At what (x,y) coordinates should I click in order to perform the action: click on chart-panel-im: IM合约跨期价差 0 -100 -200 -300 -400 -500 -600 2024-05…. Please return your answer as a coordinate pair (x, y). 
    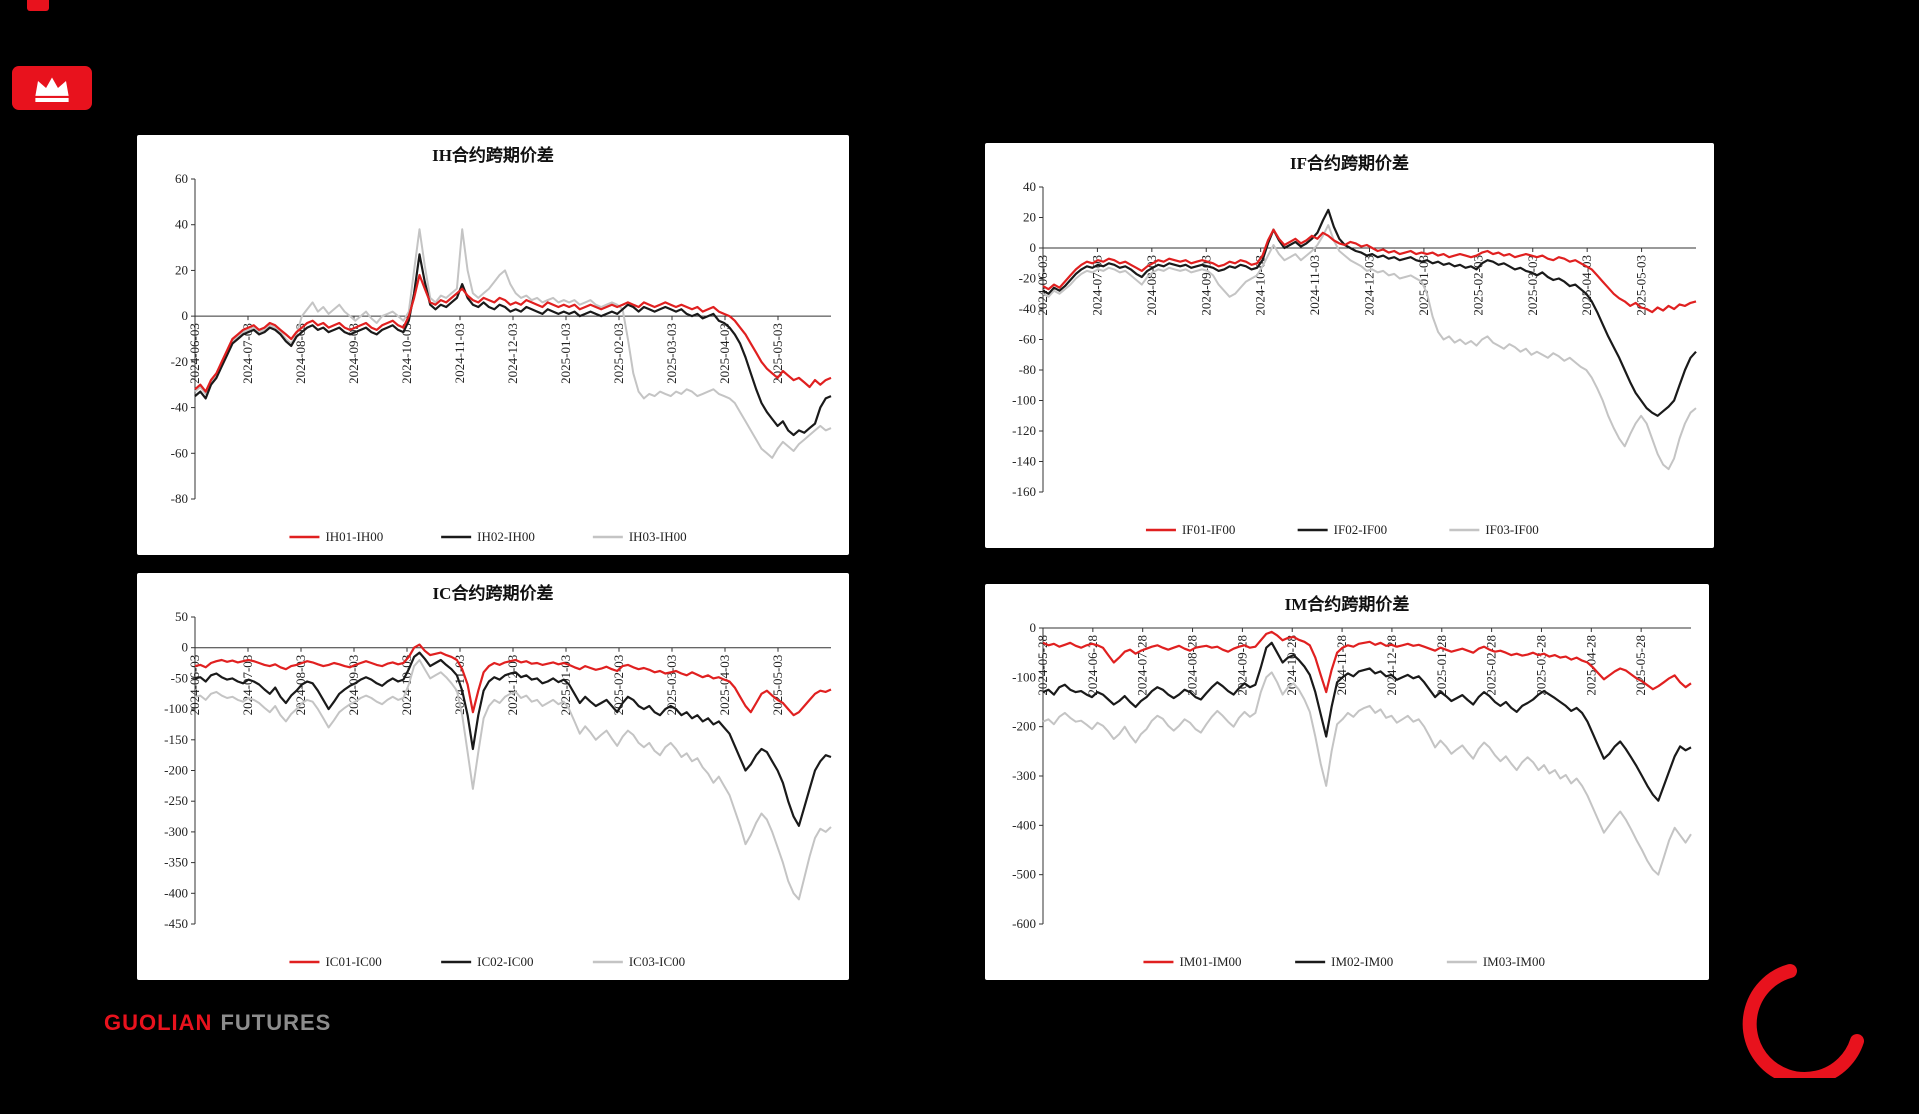
    Looking at the image, I should click on (1347, 782).